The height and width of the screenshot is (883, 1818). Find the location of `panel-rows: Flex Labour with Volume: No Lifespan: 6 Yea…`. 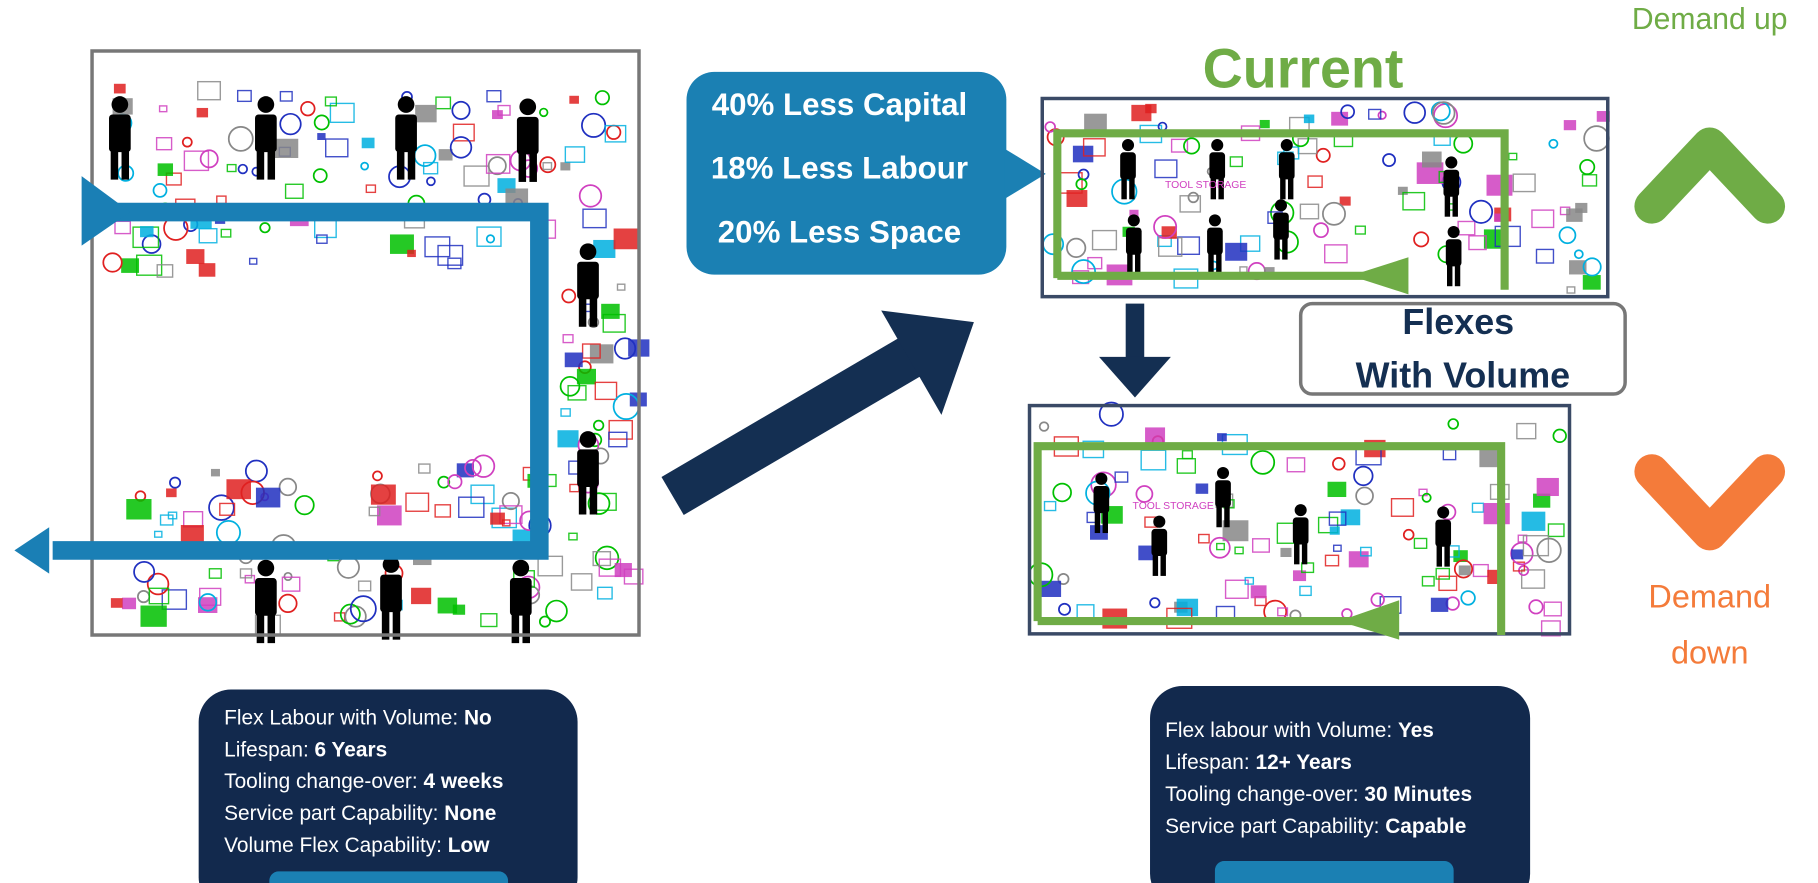

panel-rows: Flex Labour with Volume: No Lifespan: 6 Yea… is located at coordinates (848, 781).